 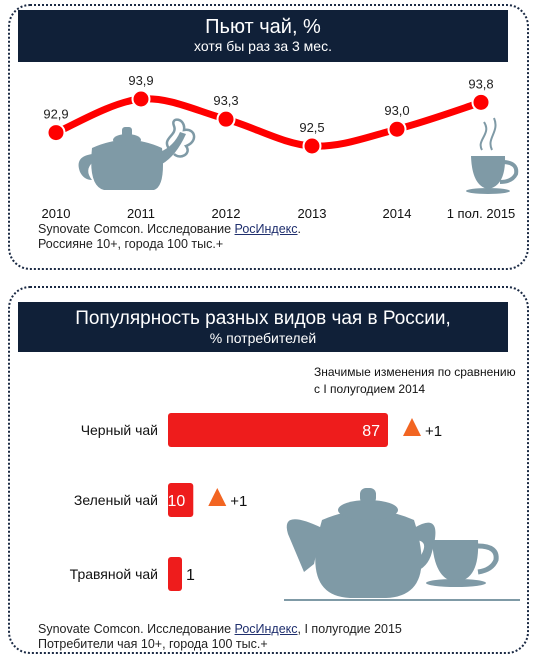 What do you see at coordinates (136, 229) in the screenshot?
I see `source-1-prefix: Synovate Comcon. Исследование` at bounding box center [136, 229].